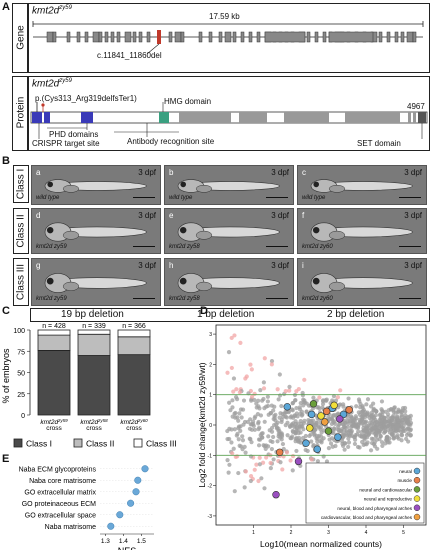 This screenshot has height=550, width=436. I want to click on fish-image-i: i 3 dpf kmt2d zy60, so click(362, 282).